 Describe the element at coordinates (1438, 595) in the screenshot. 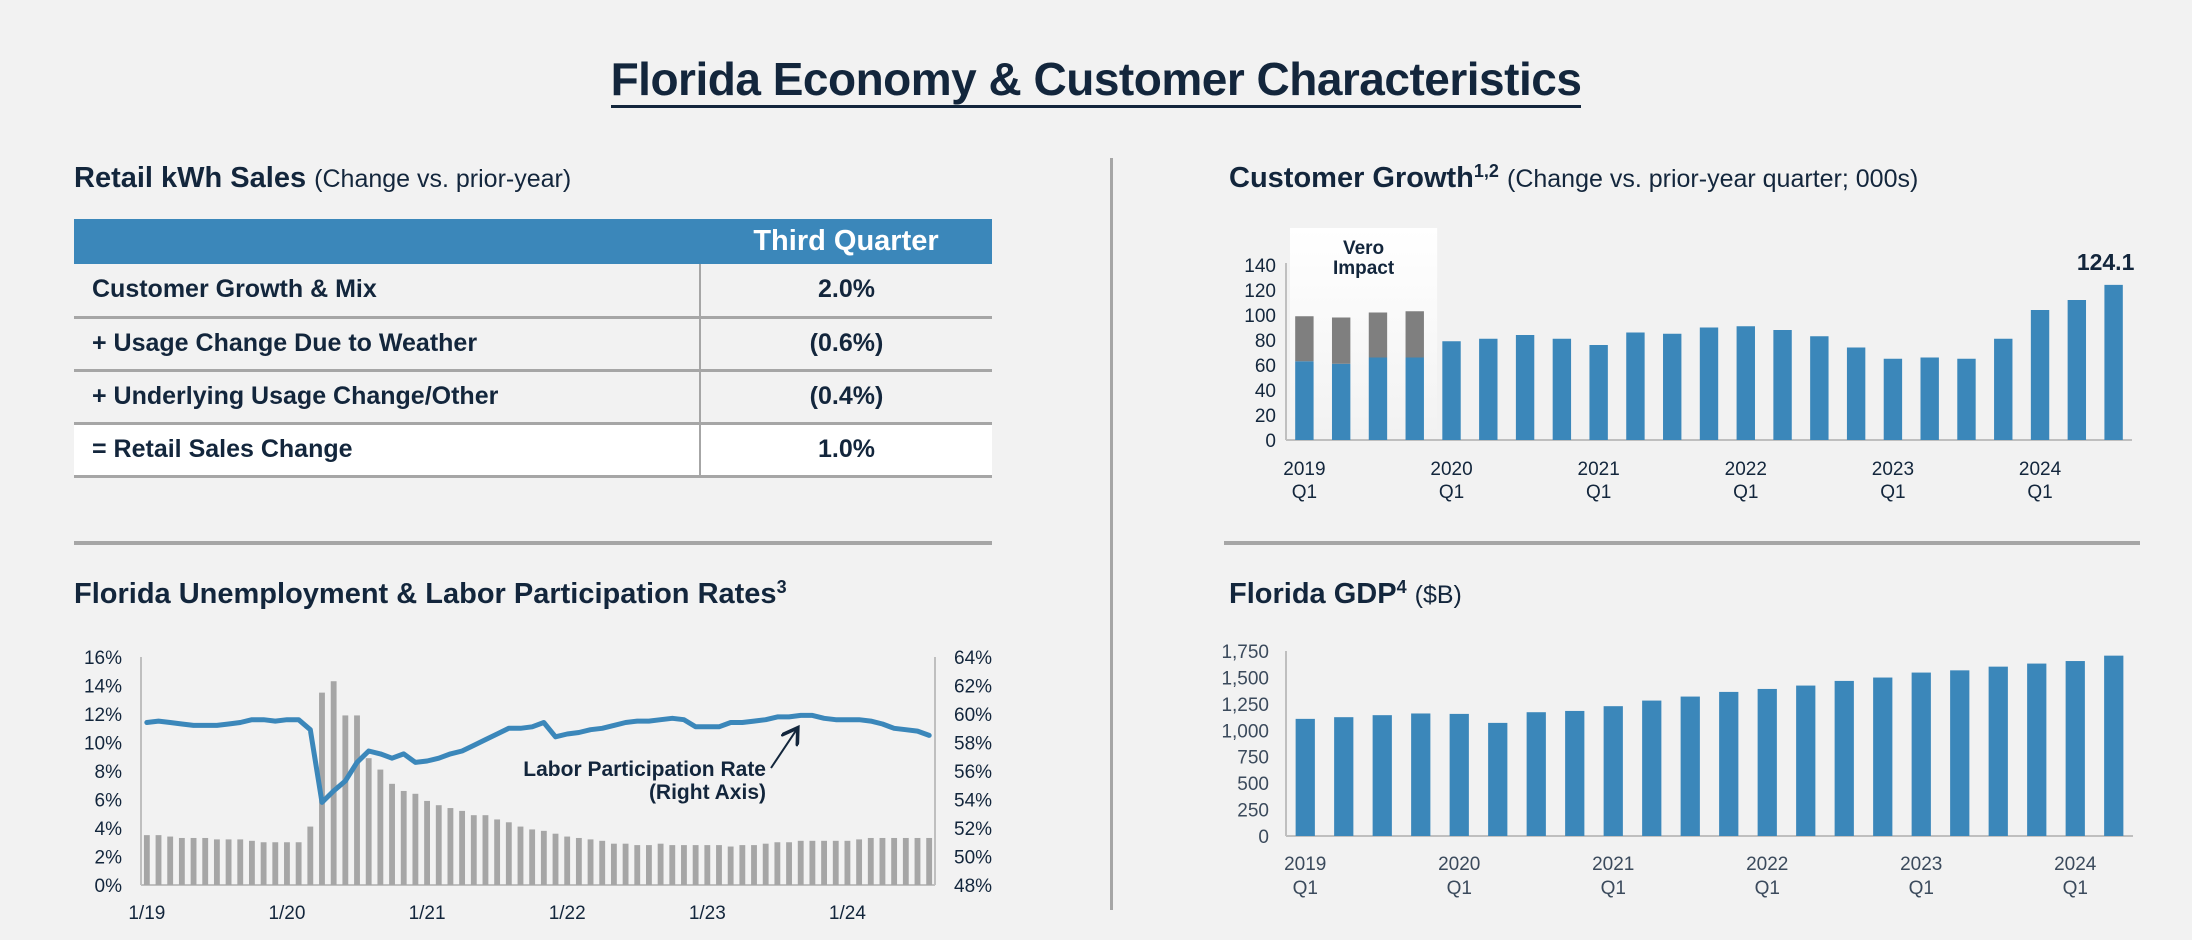

I see `gdp-subtitle: ($B)` at that location.